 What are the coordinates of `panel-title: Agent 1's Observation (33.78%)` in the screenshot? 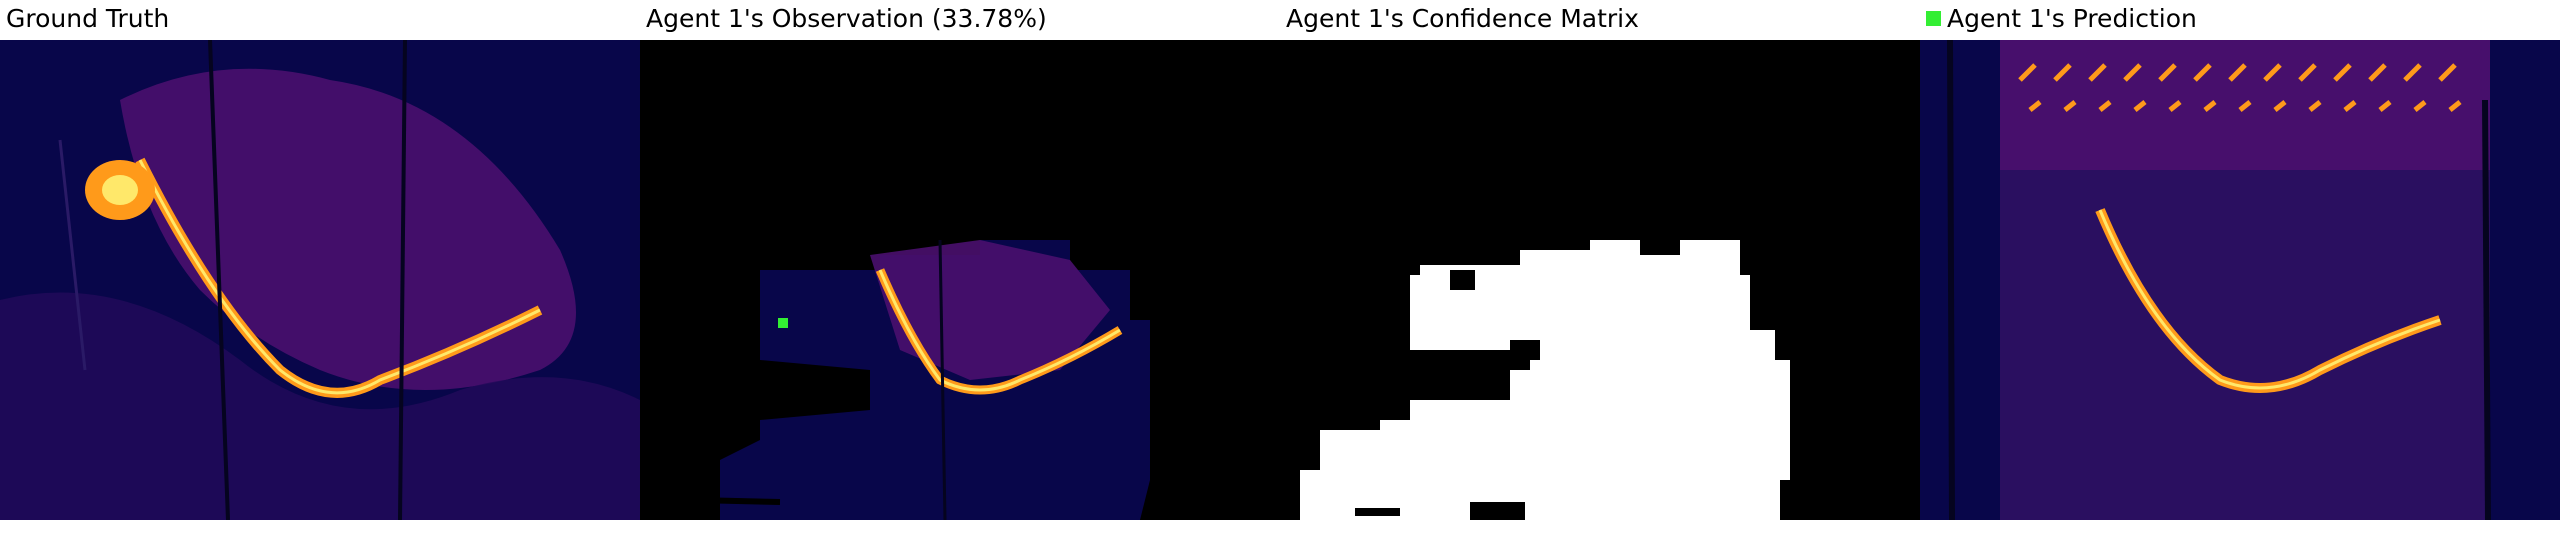 It's located at (846, 18).